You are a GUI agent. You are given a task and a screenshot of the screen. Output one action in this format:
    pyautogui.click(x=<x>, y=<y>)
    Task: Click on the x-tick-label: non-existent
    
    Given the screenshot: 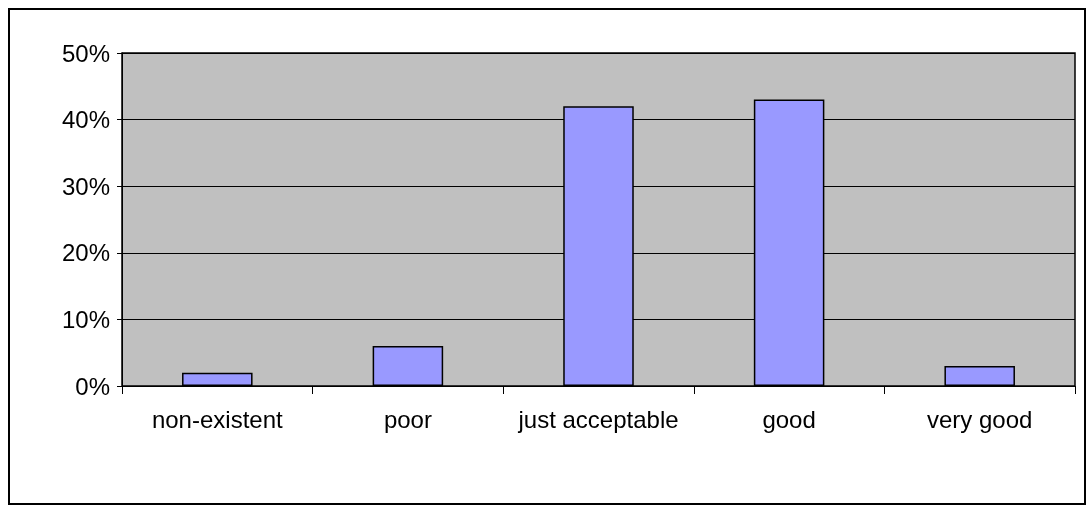 What is the action you would take?
    pyautogui.click(x=217, y=419)
    